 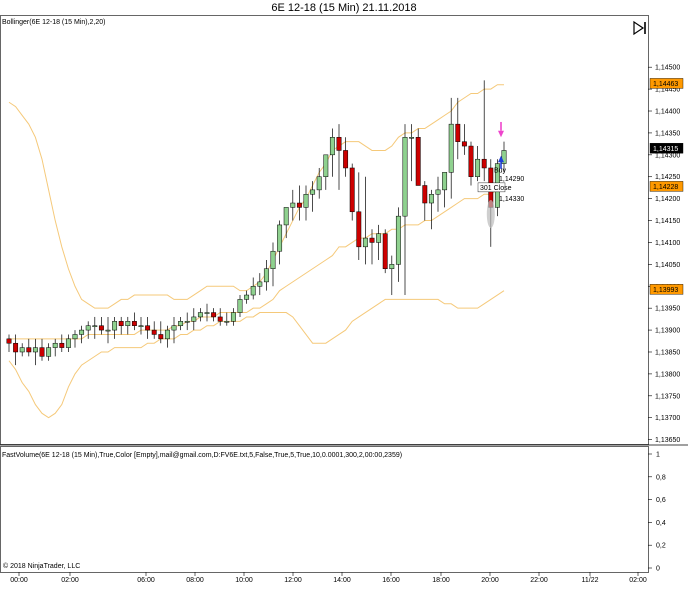 What do you see at coordinates (661, 477) in the screenshot?
I see `volume-tick-label: 0,8` at bounding box center [661, 477].